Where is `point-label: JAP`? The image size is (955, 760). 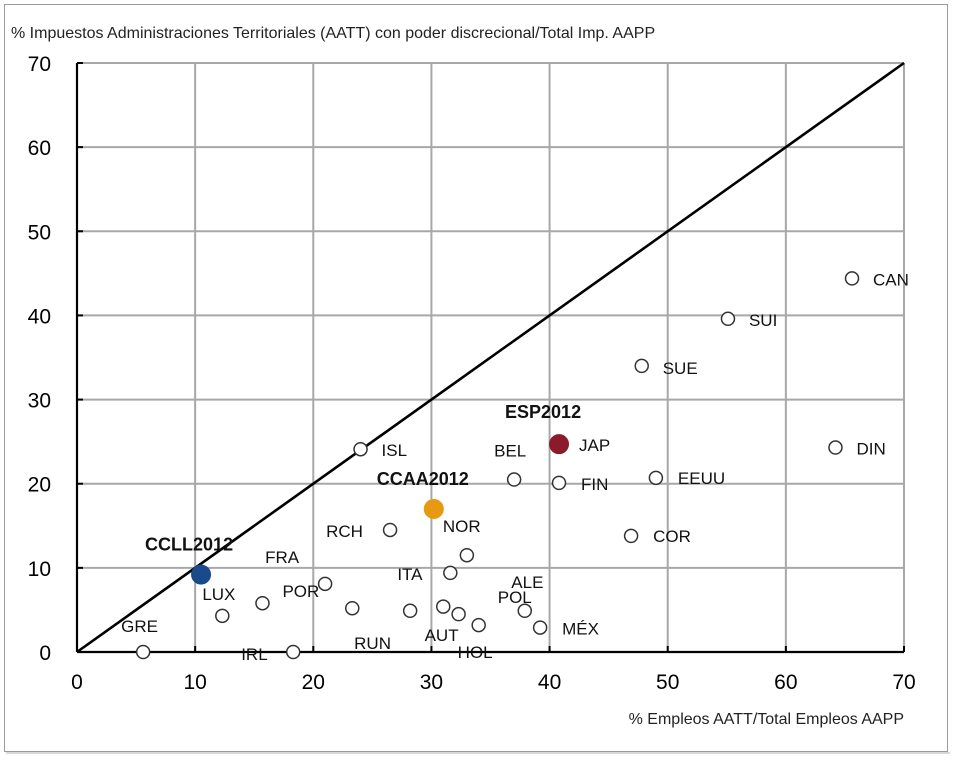 point-label: JAP is located at coordinates (594, 445).